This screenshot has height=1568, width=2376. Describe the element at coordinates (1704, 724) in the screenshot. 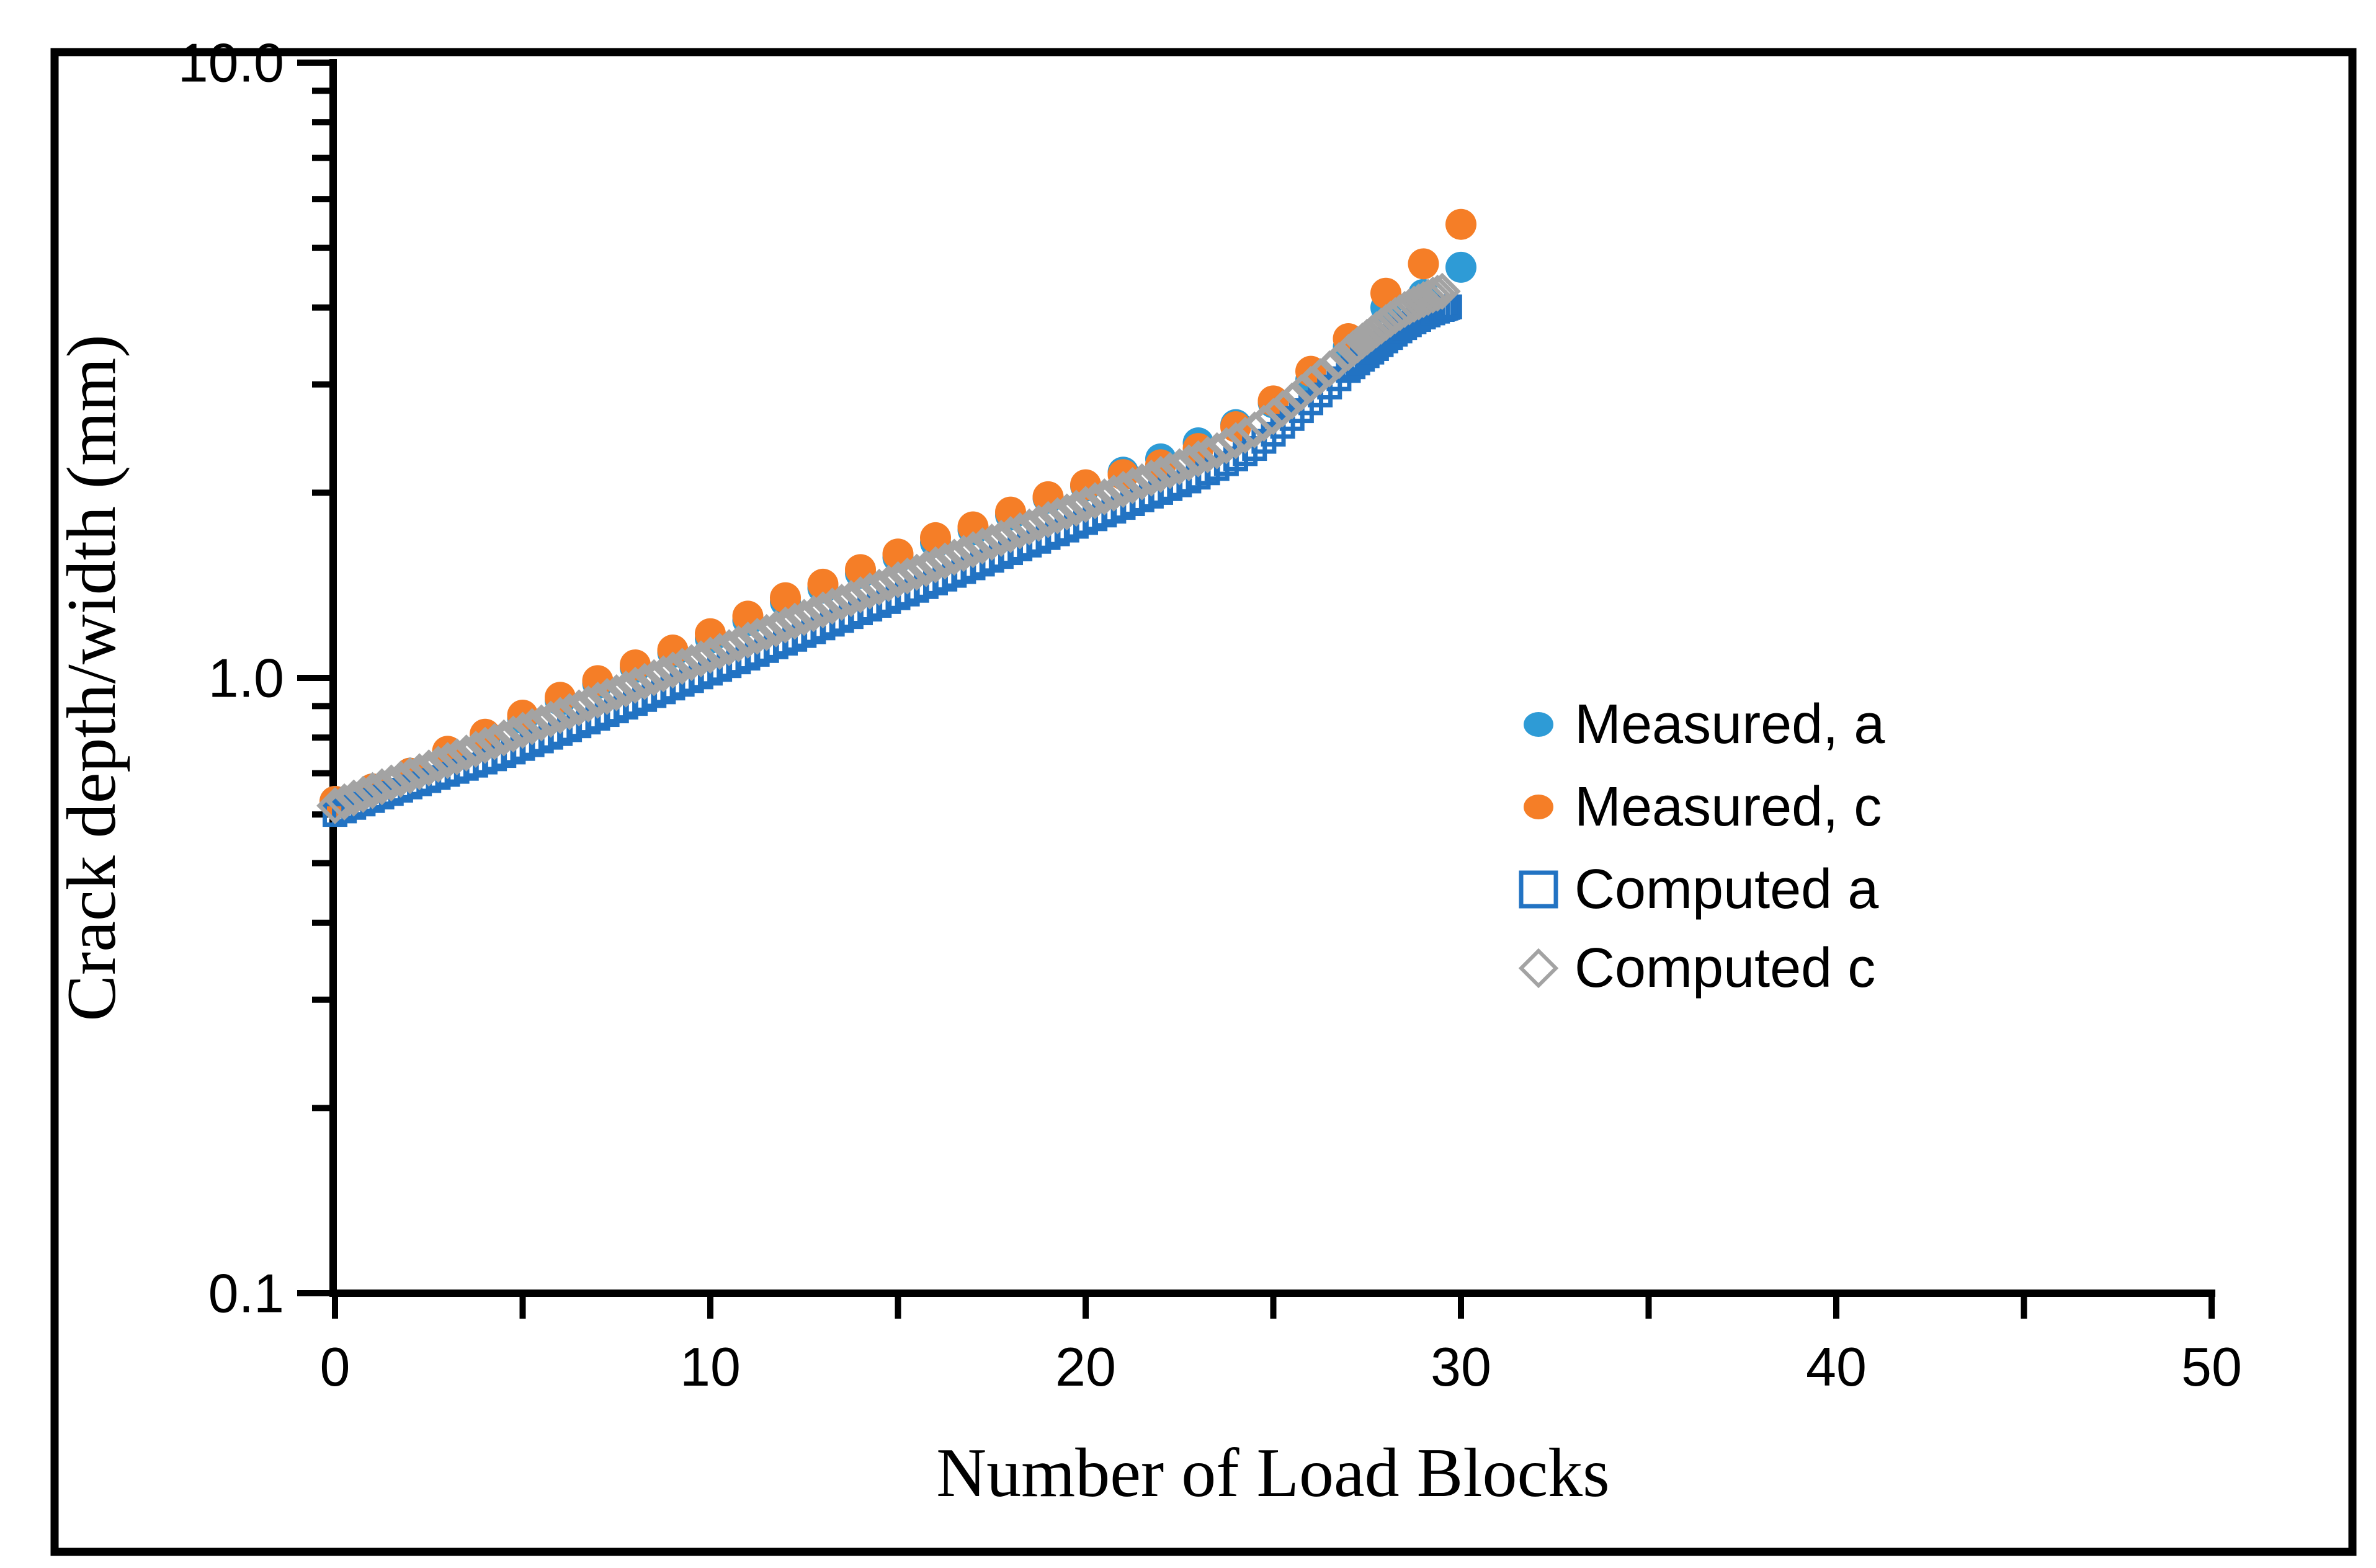

I see `legend-item-measured-a: Measured, a` at that location.